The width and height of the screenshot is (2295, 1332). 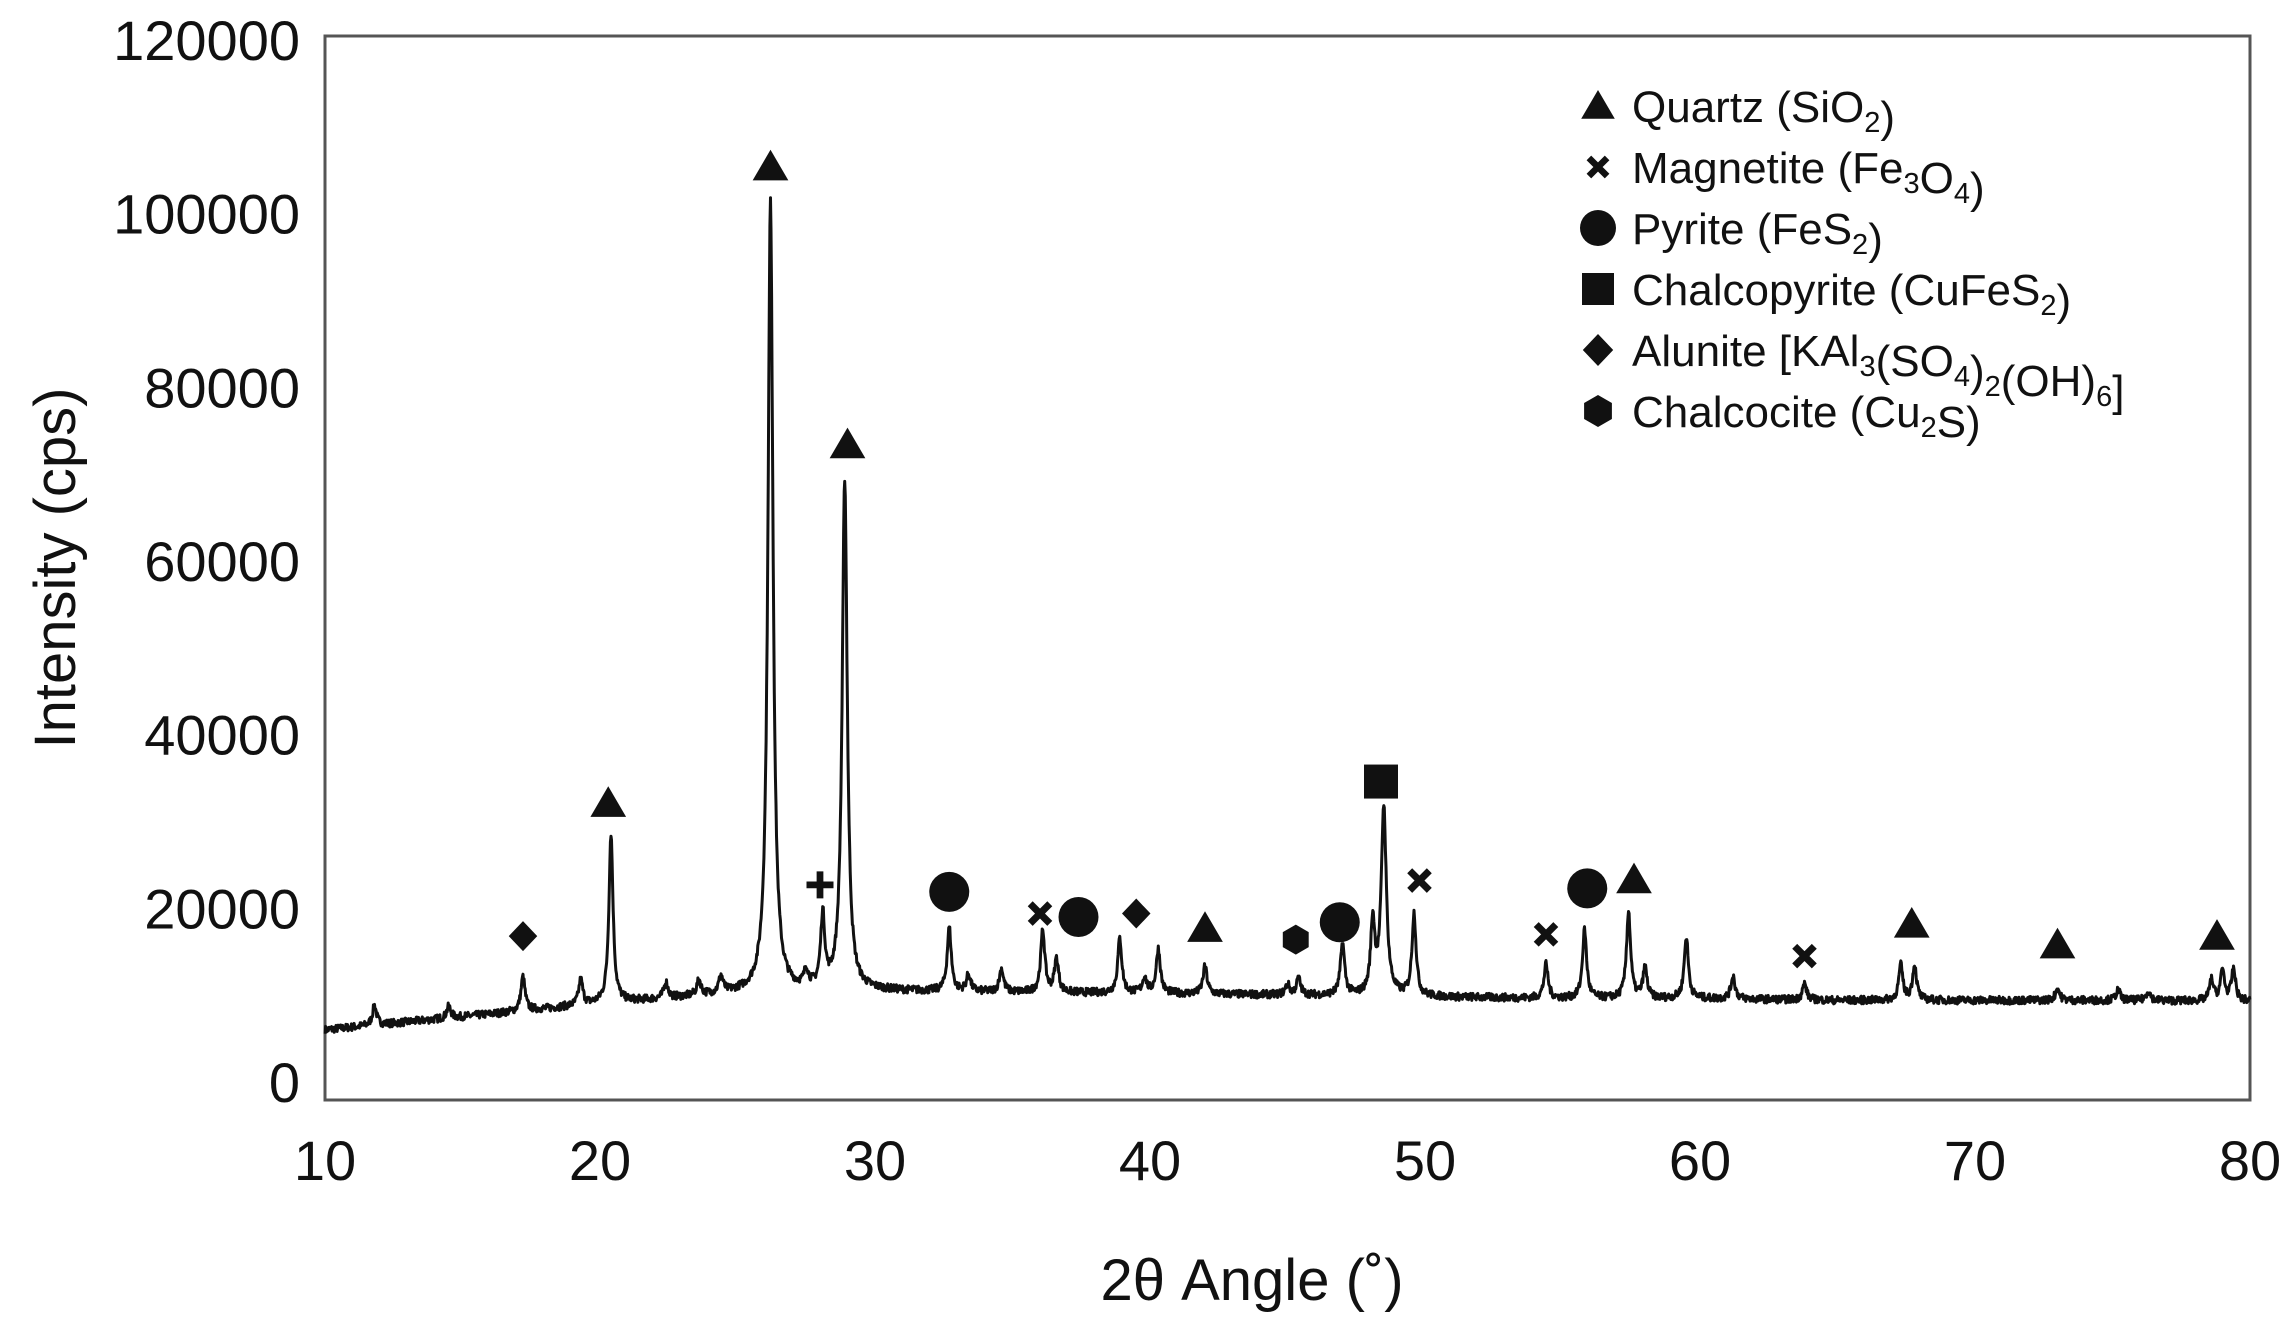 I want to click on legend-entry-label: Alunite [KAl3(SO4)2(OH)6], so click(x=1878, y=371).